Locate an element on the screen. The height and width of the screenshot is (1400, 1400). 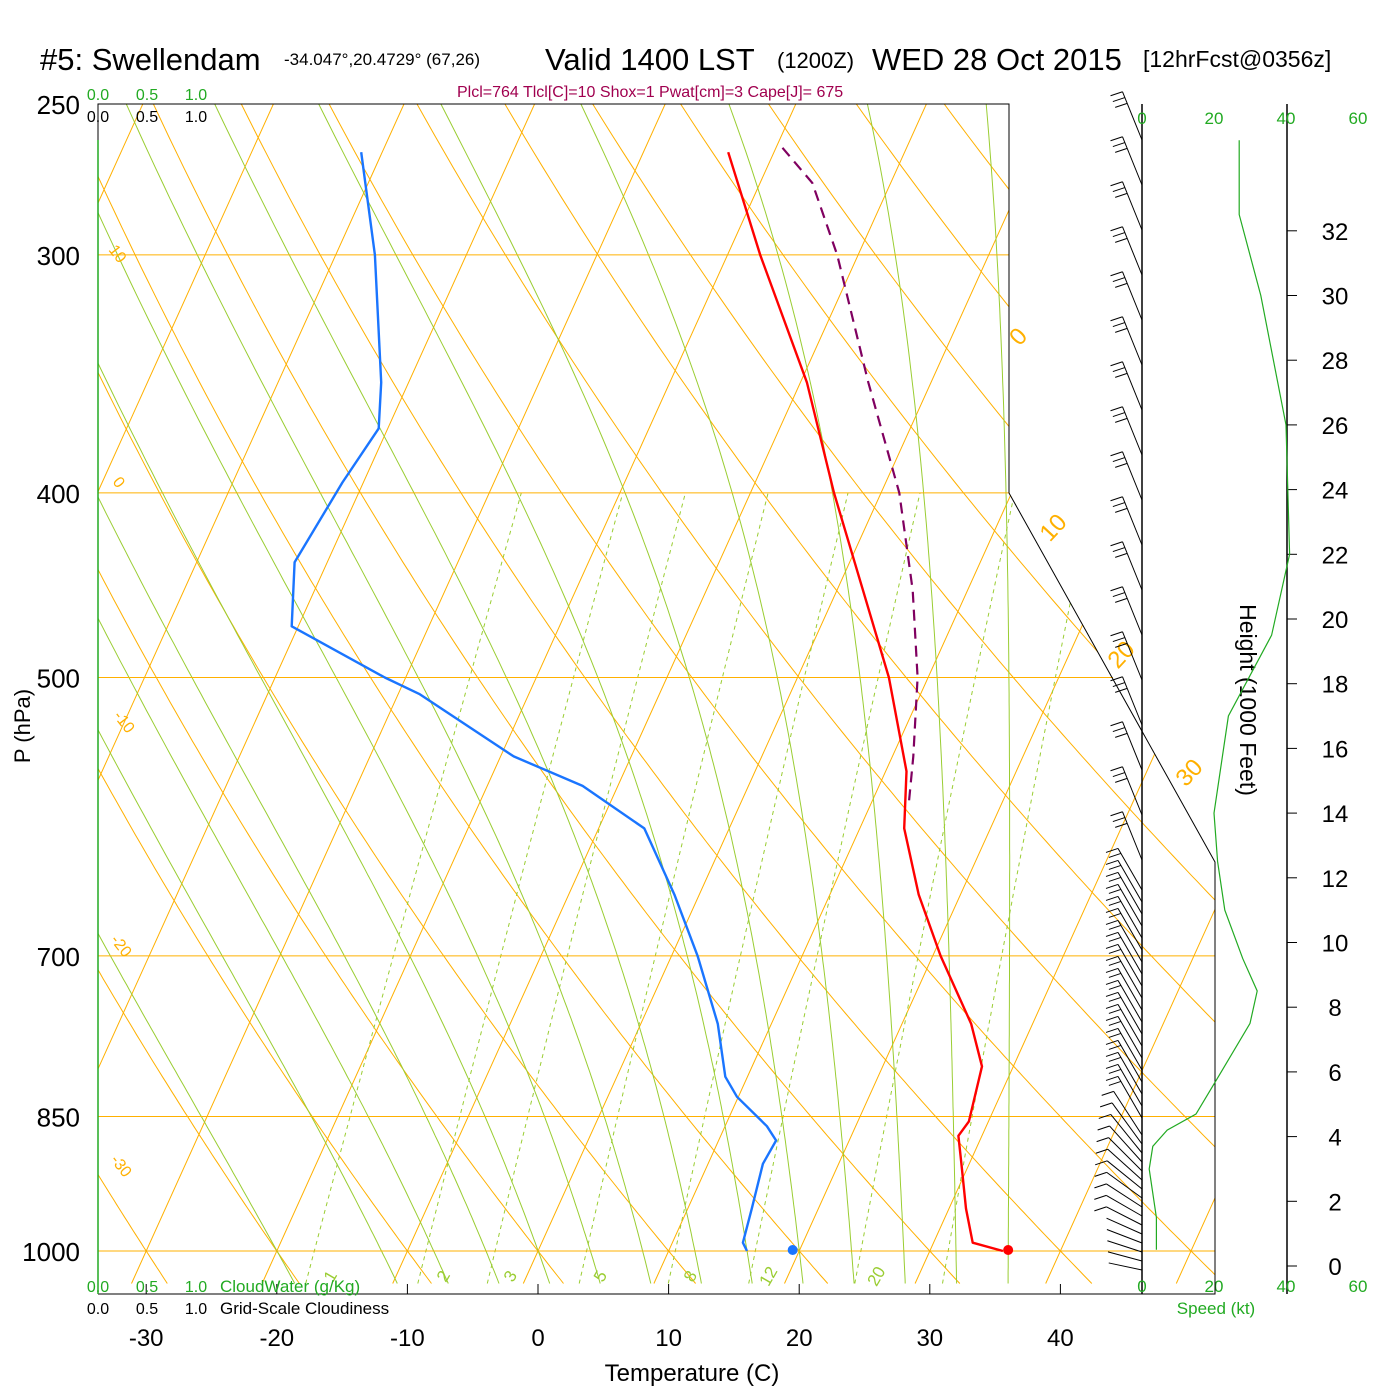
isotherm-line is located at coordinates (1130, 694).